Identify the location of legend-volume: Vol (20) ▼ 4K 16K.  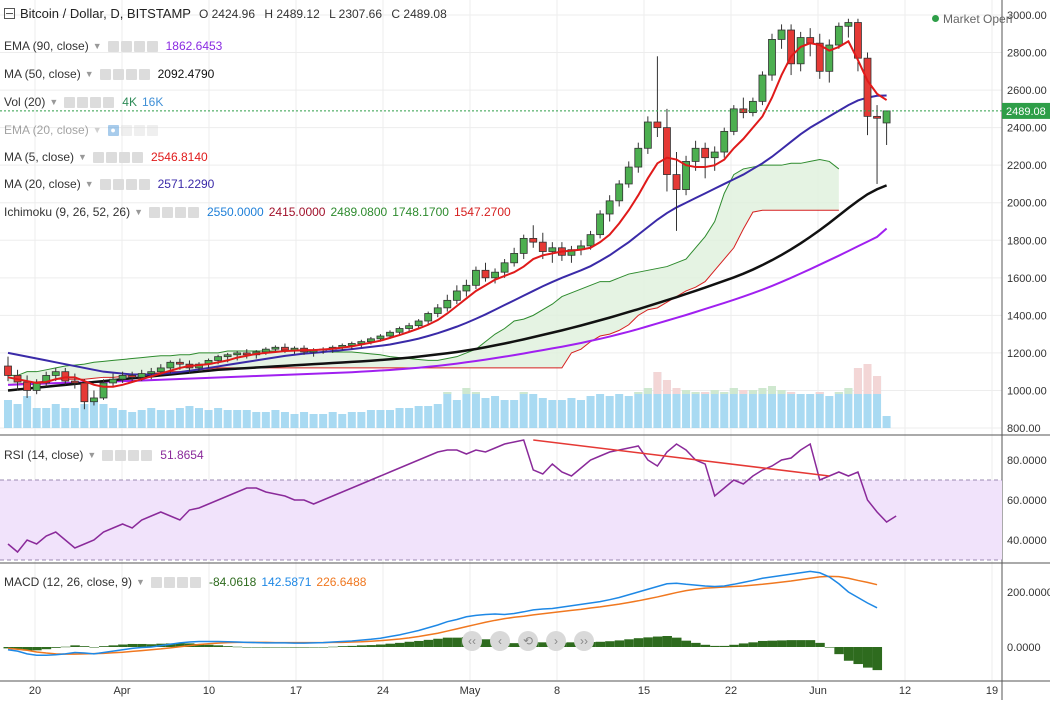
(86, 102).